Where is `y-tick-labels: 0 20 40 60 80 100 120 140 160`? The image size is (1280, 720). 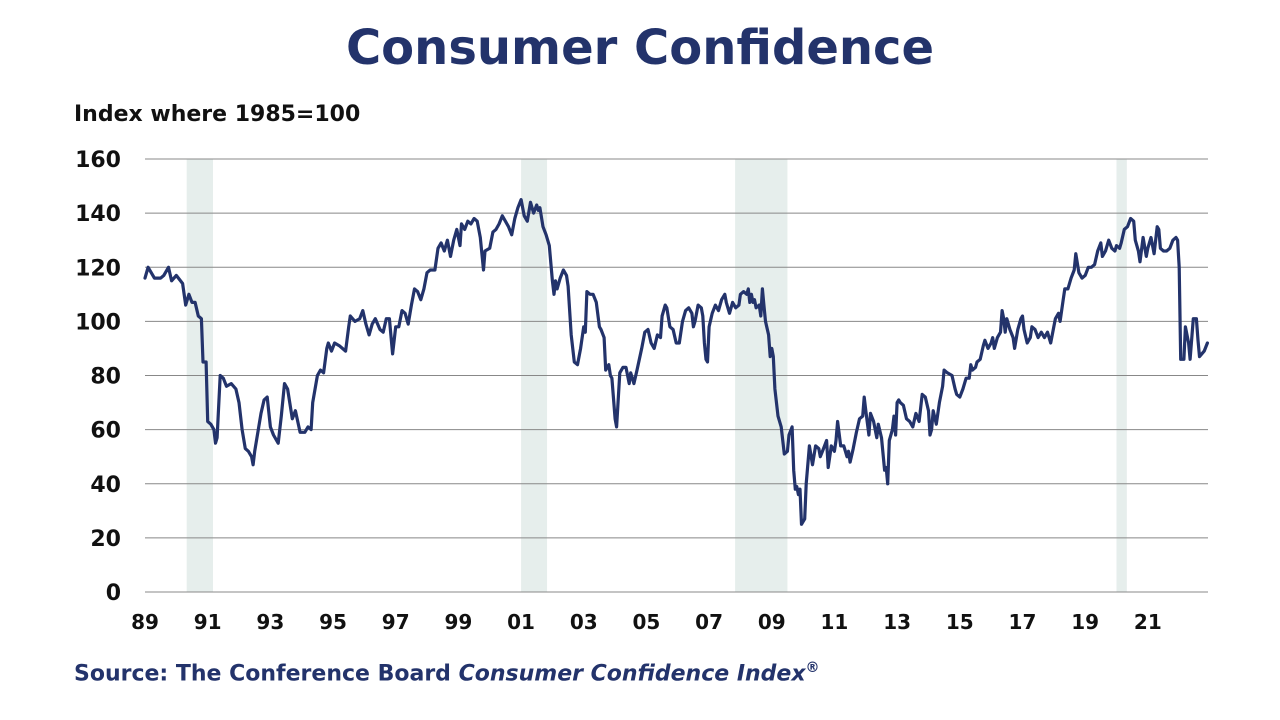 y-tick-labels: 0 20 40 60 80 100 120 140 160 is located at coordinates (98, 377).